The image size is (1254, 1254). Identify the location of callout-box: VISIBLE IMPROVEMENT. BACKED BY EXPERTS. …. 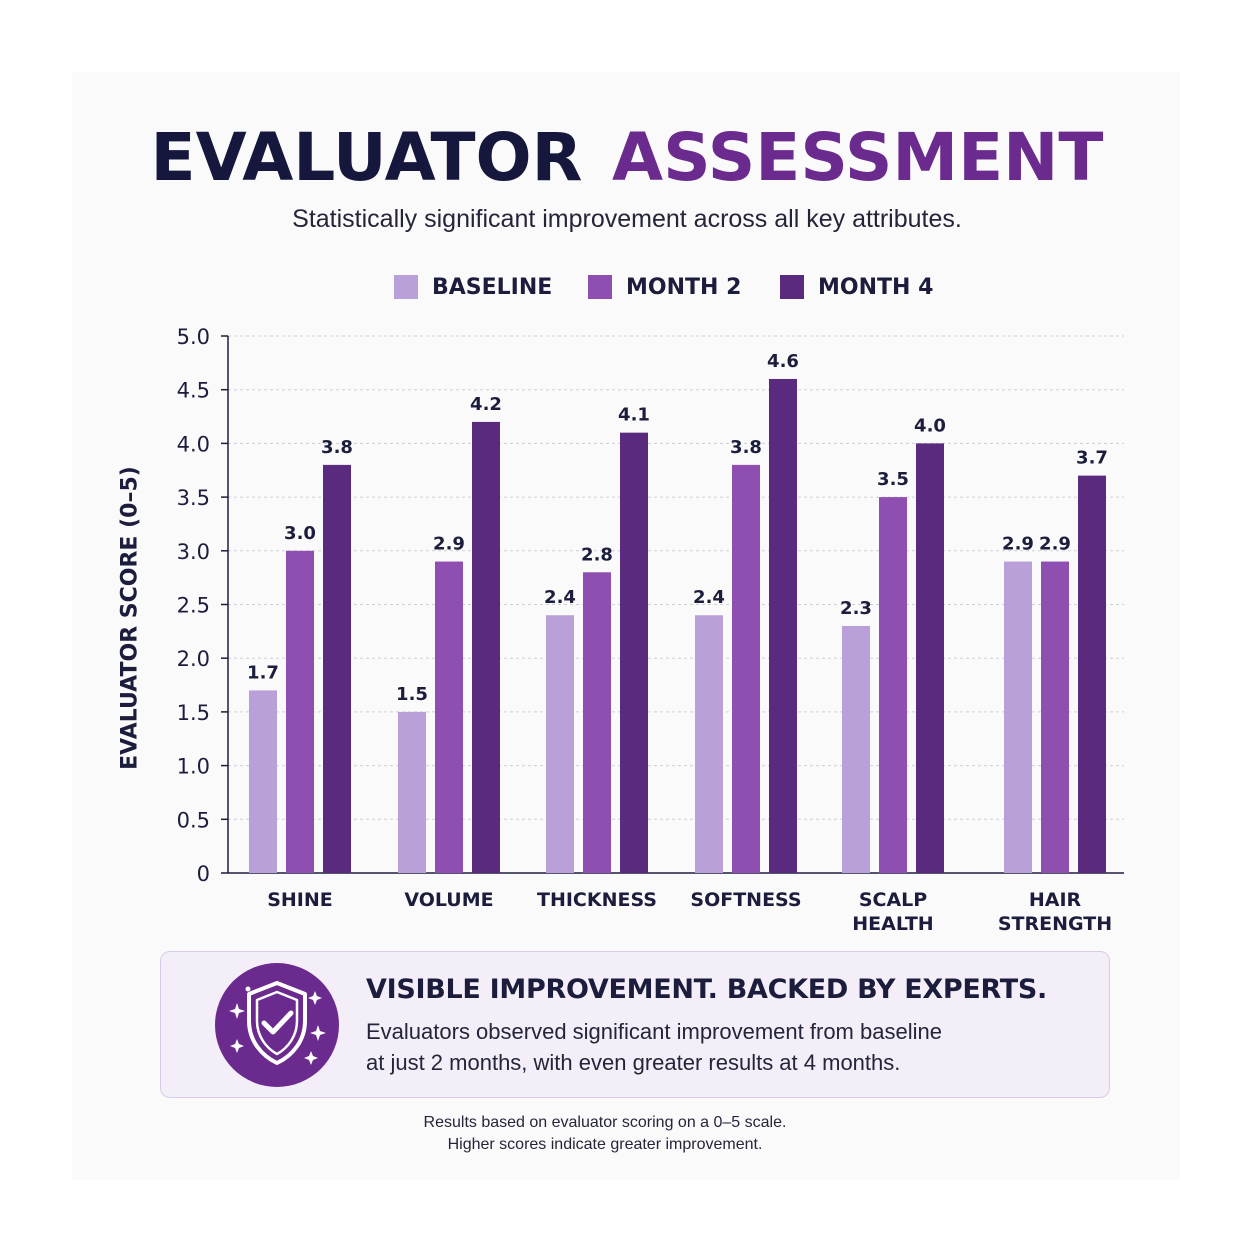
(635, 1024).